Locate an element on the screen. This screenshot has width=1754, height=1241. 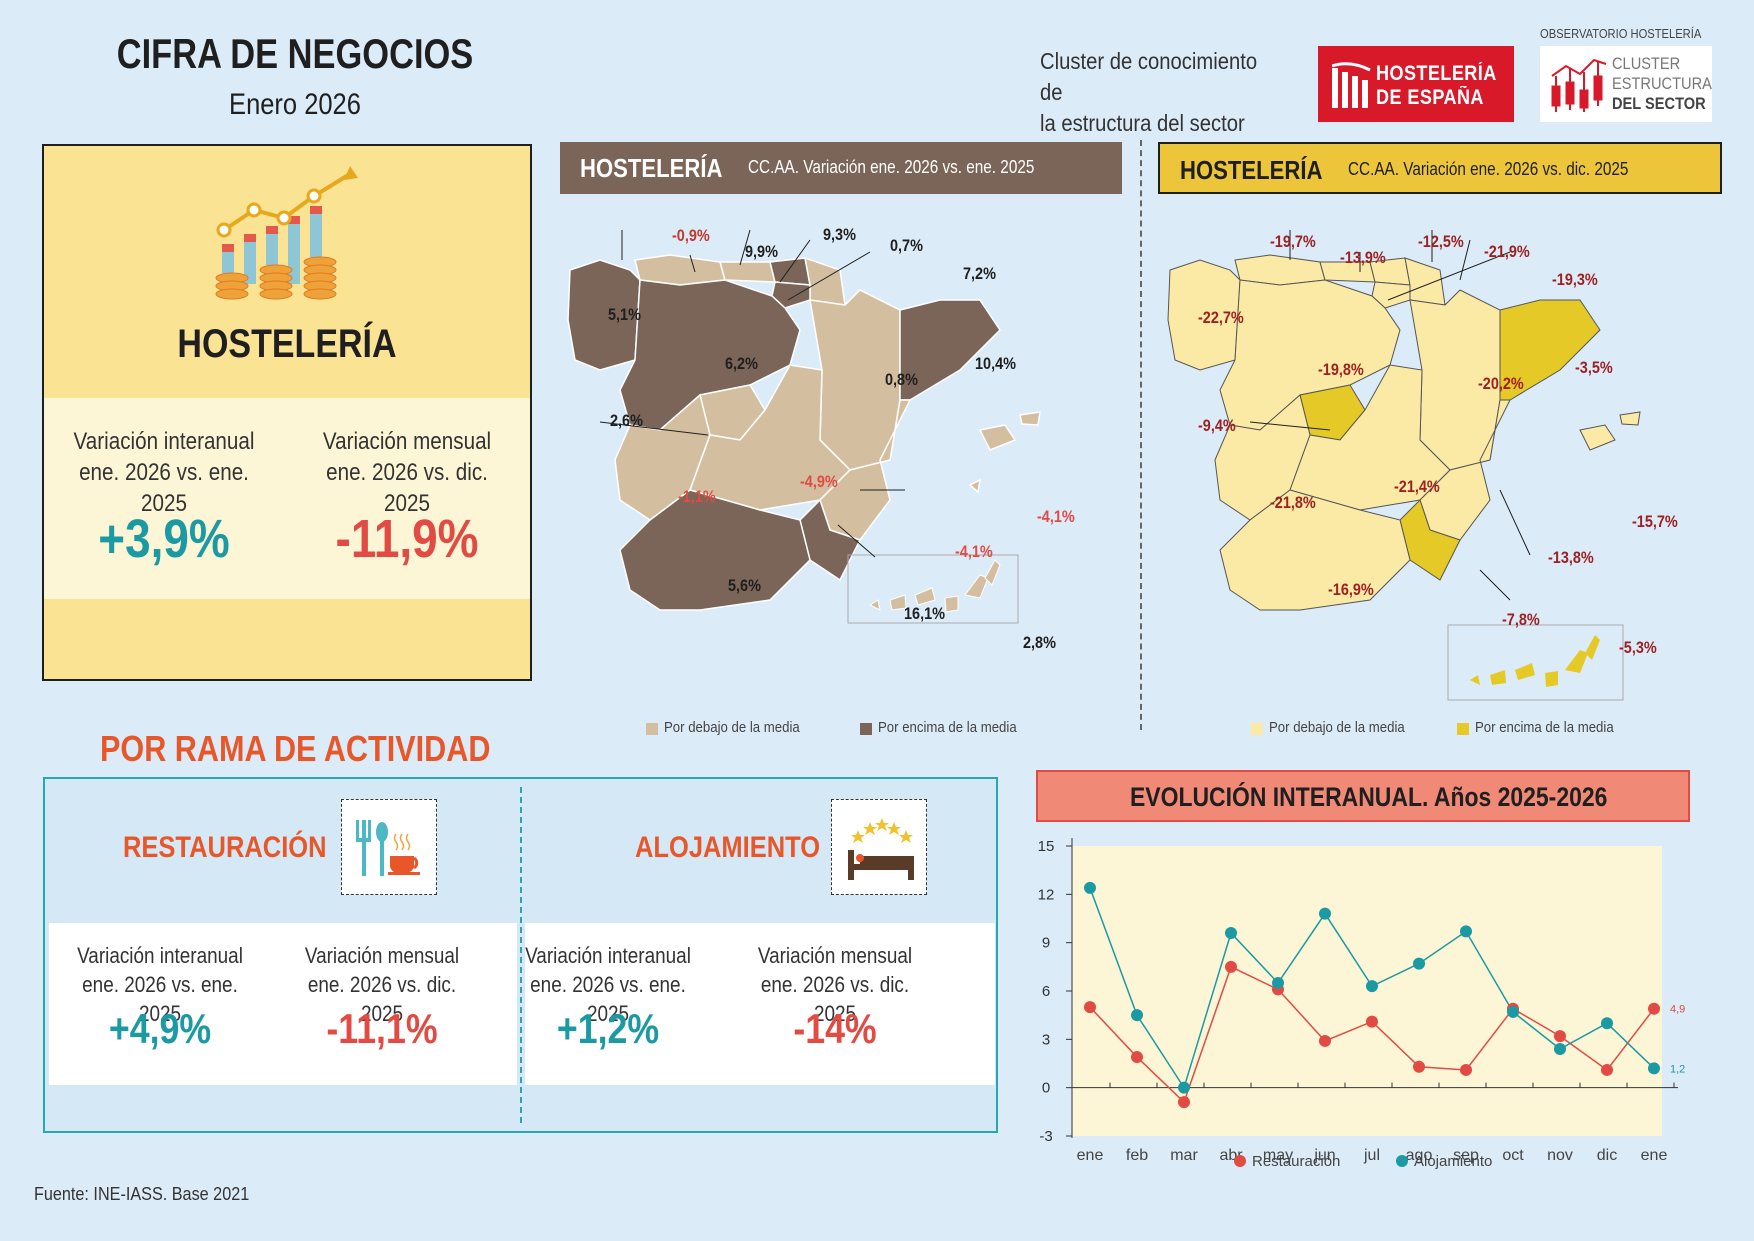
rama-divider is located at coordinates (521, 955).